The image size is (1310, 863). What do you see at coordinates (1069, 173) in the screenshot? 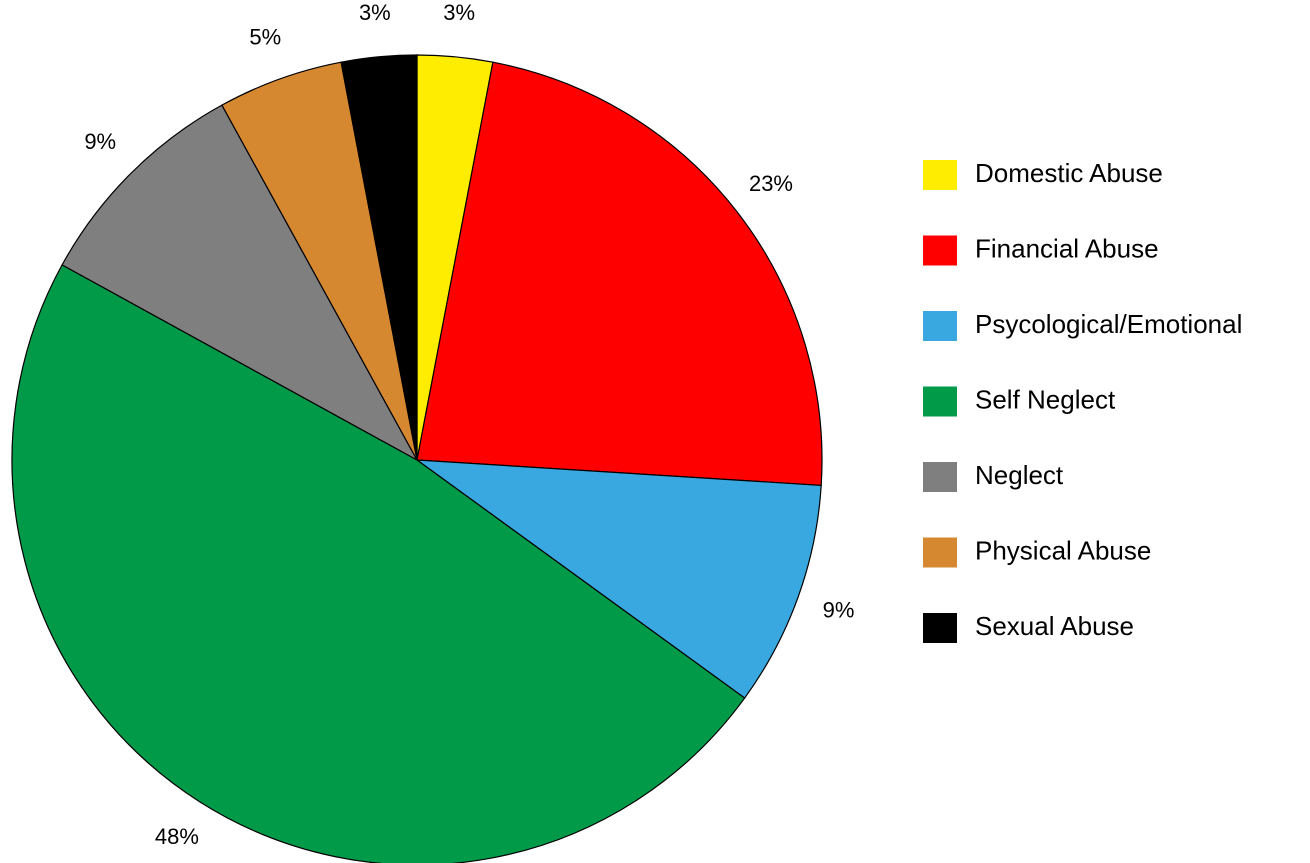
I see `legend-label: Domestic Abuse` at bounding box center [1069, 173].